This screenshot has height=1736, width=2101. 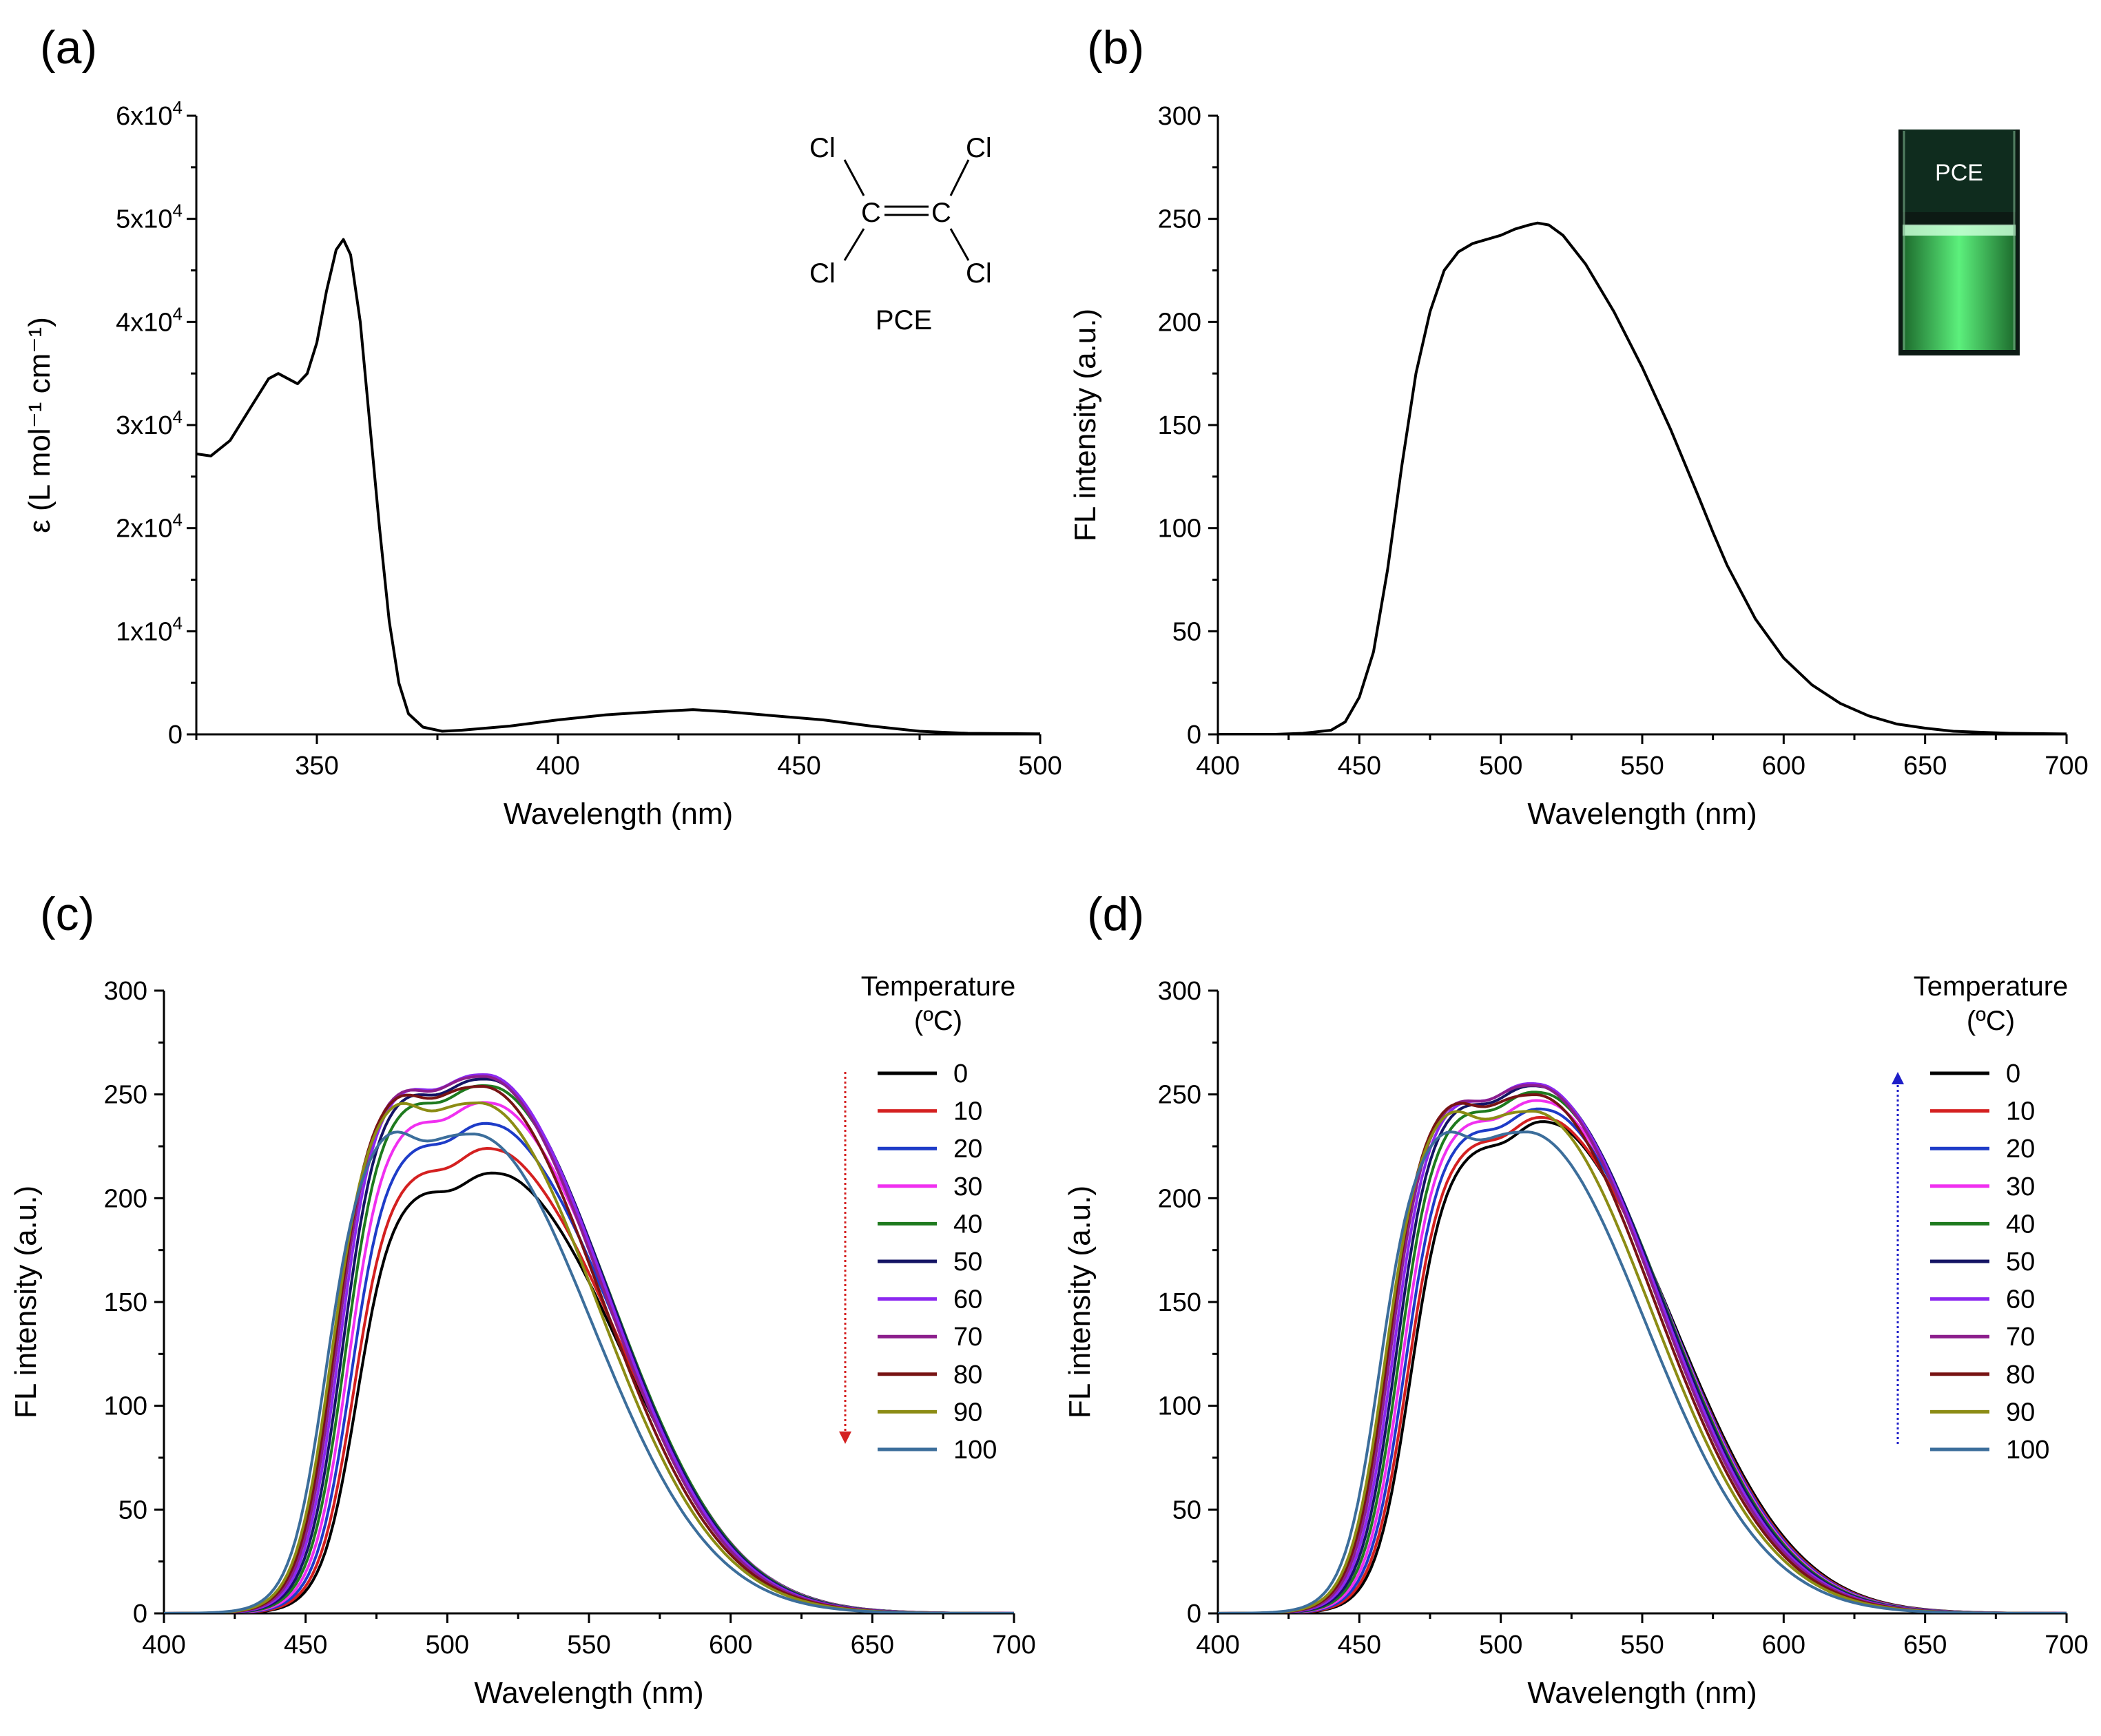 I want to click on series-line-PCE, so click(x=1642, y=477).